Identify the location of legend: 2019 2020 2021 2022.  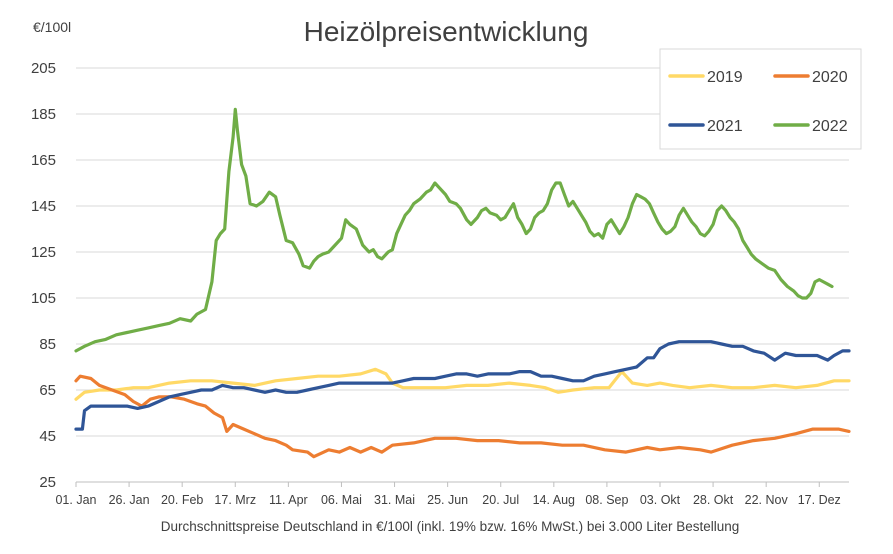
(760, 99).